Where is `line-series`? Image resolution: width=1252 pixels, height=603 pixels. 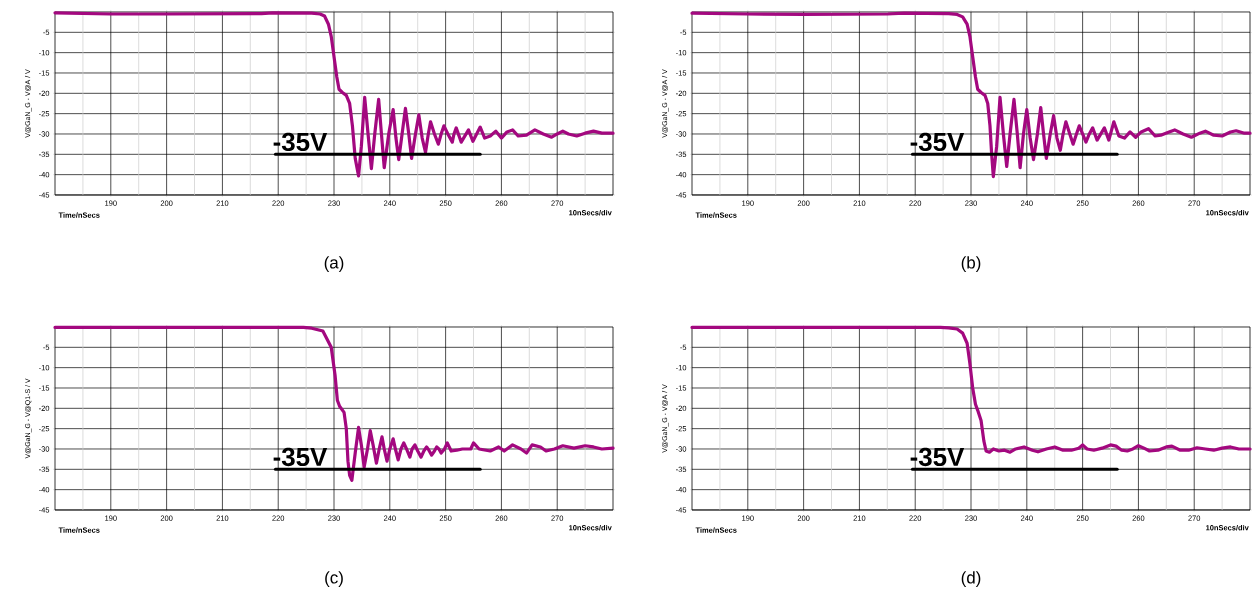
line-series is located at coordinates (971, 95).